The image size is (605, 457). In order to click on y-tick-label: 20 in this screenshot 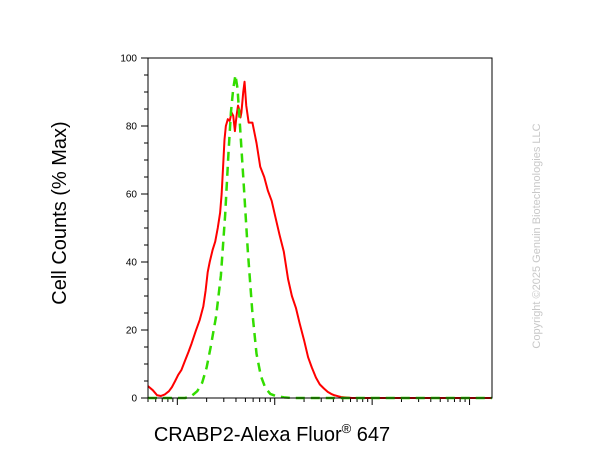, I will do `click(132, 331)`.